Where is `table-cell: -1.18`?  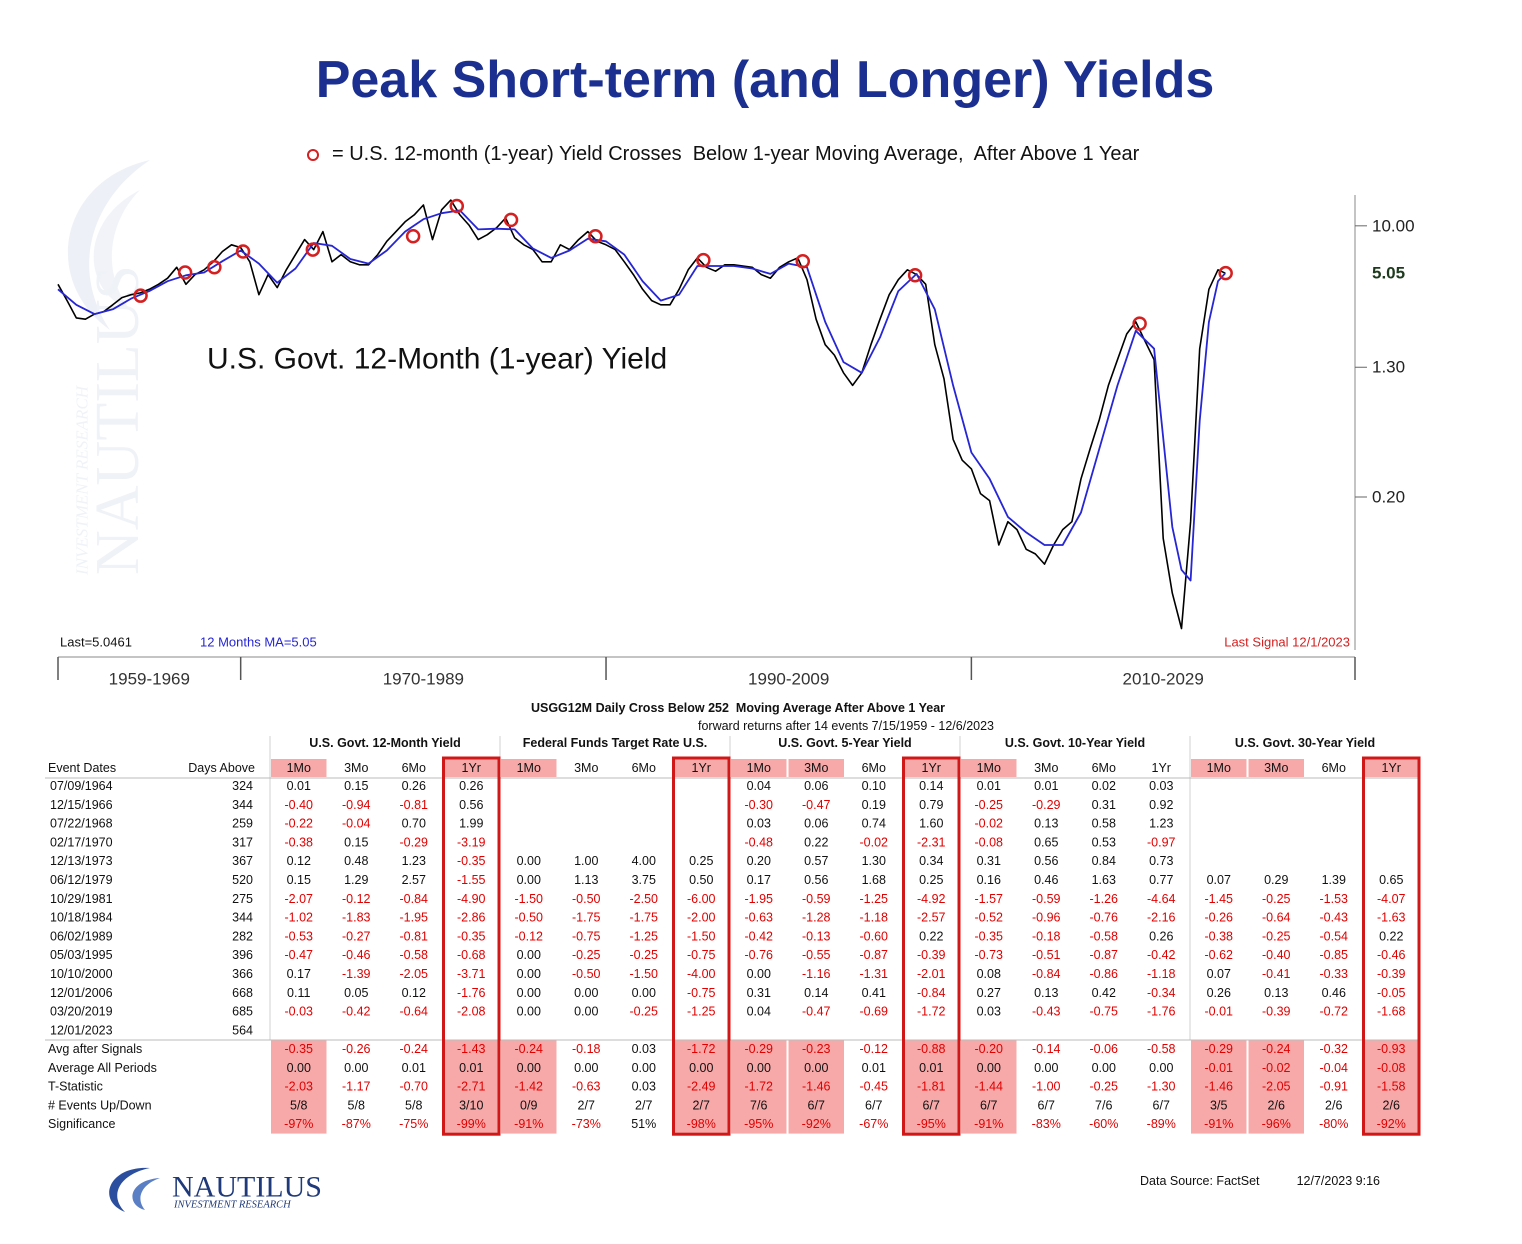
table-cell: -1.18 is located at coordinates (874, 918).